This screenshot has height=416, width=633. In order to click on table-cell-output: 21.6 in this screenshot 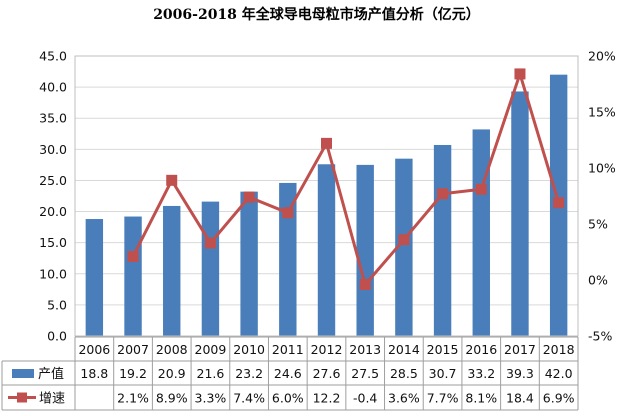, I will do `click(211, 373)`.